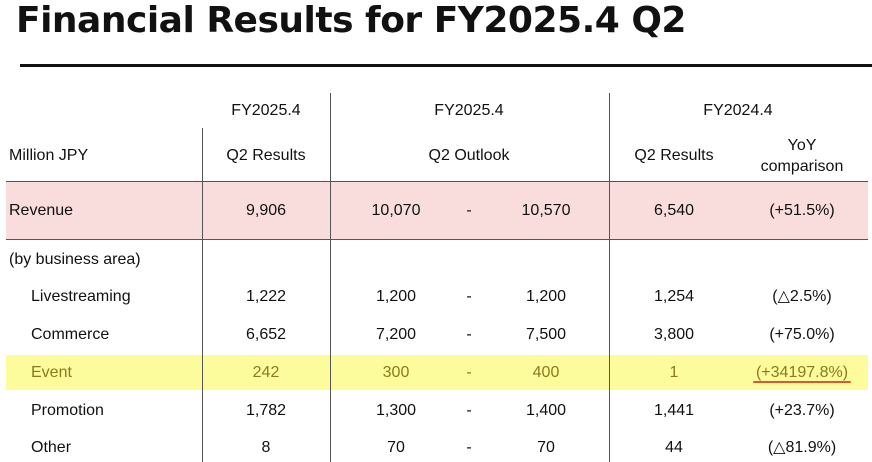 This screenshot has width=872, height=462. Describe the element at coordinates (396, 410) in the screenshot. I see `outlook-low-value: 1,300` at that location.